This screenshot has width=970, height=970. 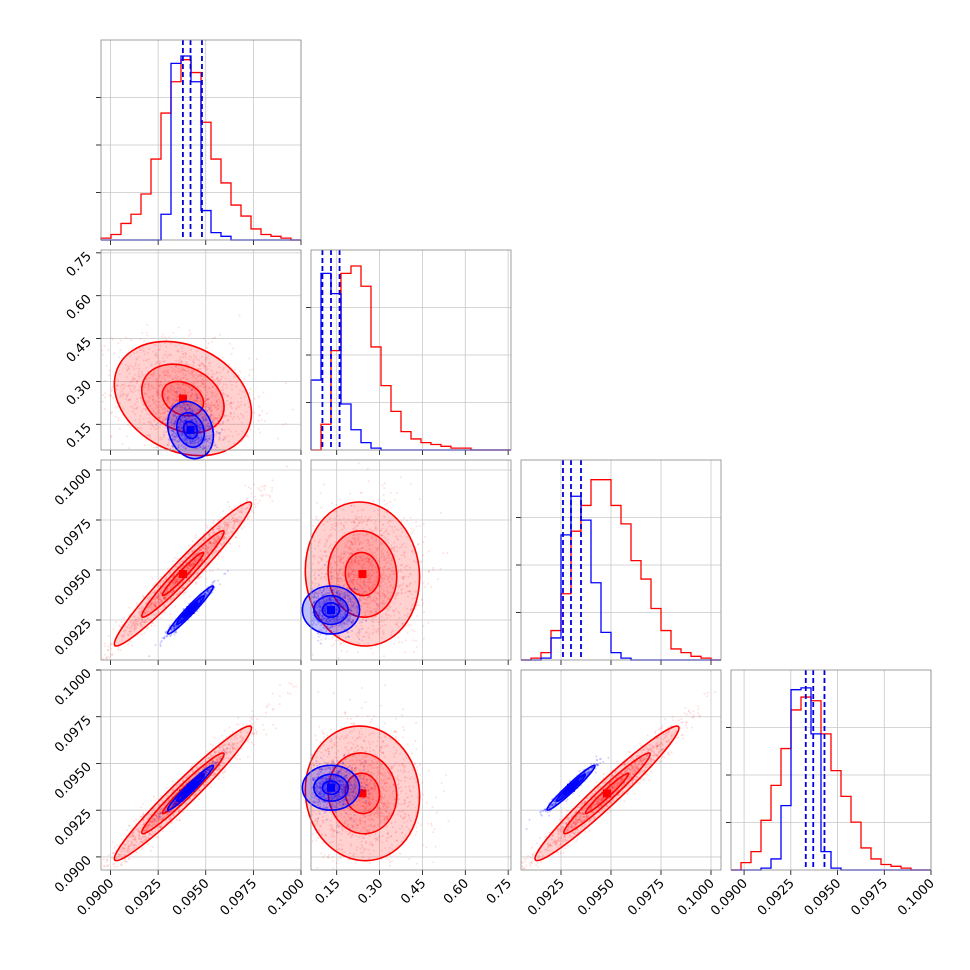 What do you see at coordinates (190, 610) in the screenshot?
I see `density-peak` at bounding box center [190, 610].